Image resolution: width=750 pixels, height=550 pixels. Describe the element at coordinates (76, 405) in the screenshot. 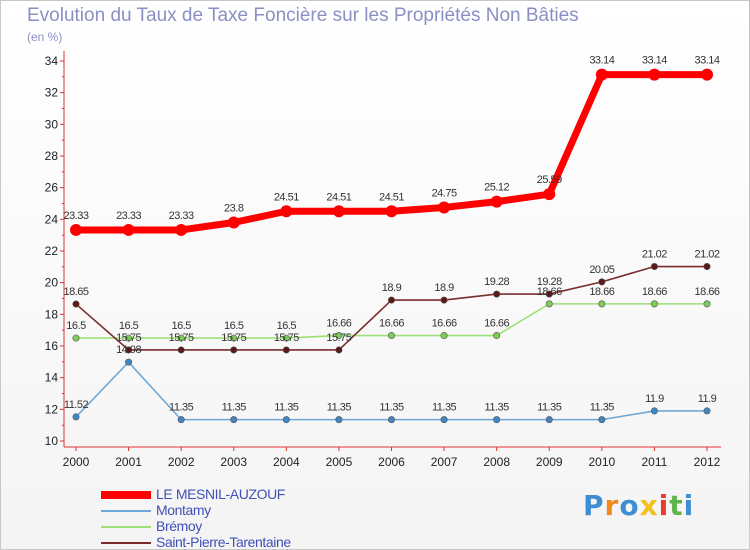

I see `data-label: 11.52` at that location.